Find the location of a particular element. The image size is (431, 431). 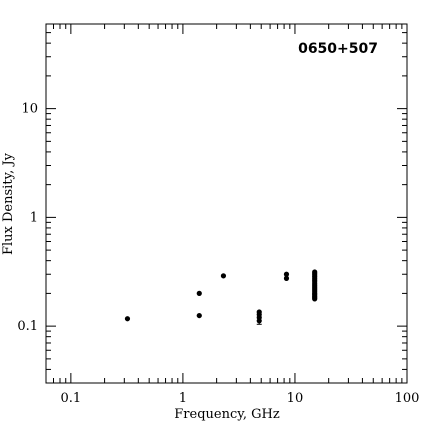

x-axis-title: Frequency, GHz is located at coordinates (227, 414).